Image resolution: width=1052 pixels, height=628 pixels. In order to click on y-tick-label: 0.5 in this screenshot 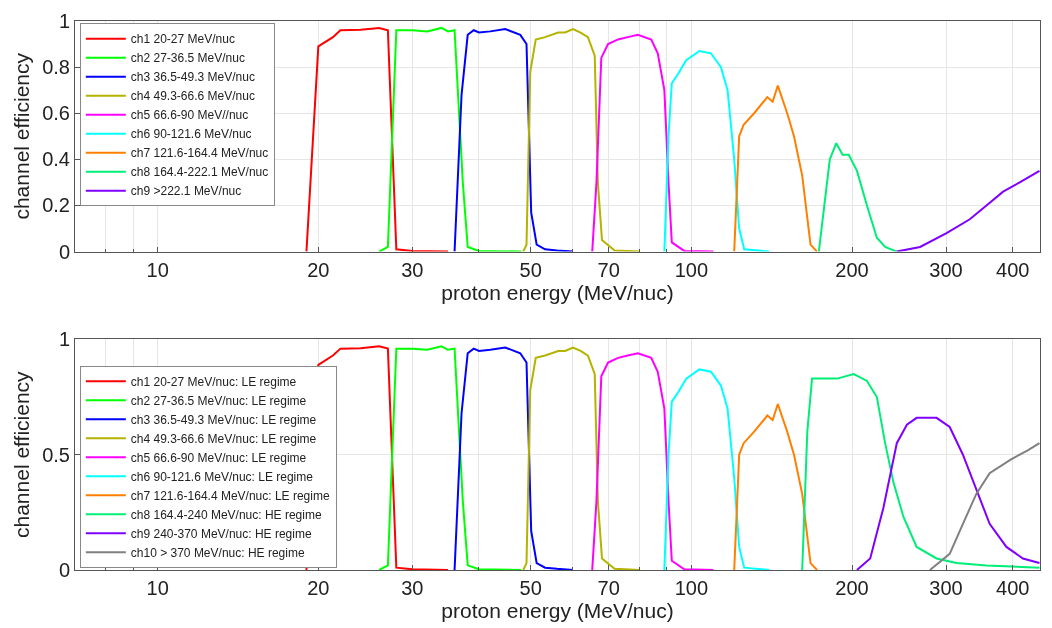, I will do `click(56, 454)`.